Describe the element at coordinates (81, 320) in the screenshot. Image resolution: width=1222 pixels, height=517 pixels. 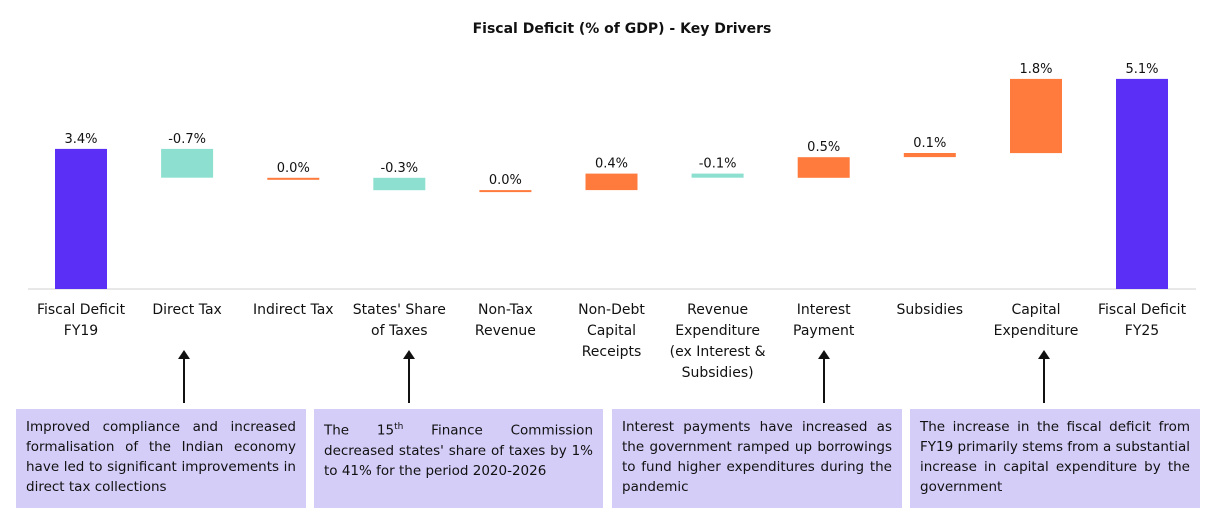
I see `category-label: Fiscal Deficit FY19` at that location.